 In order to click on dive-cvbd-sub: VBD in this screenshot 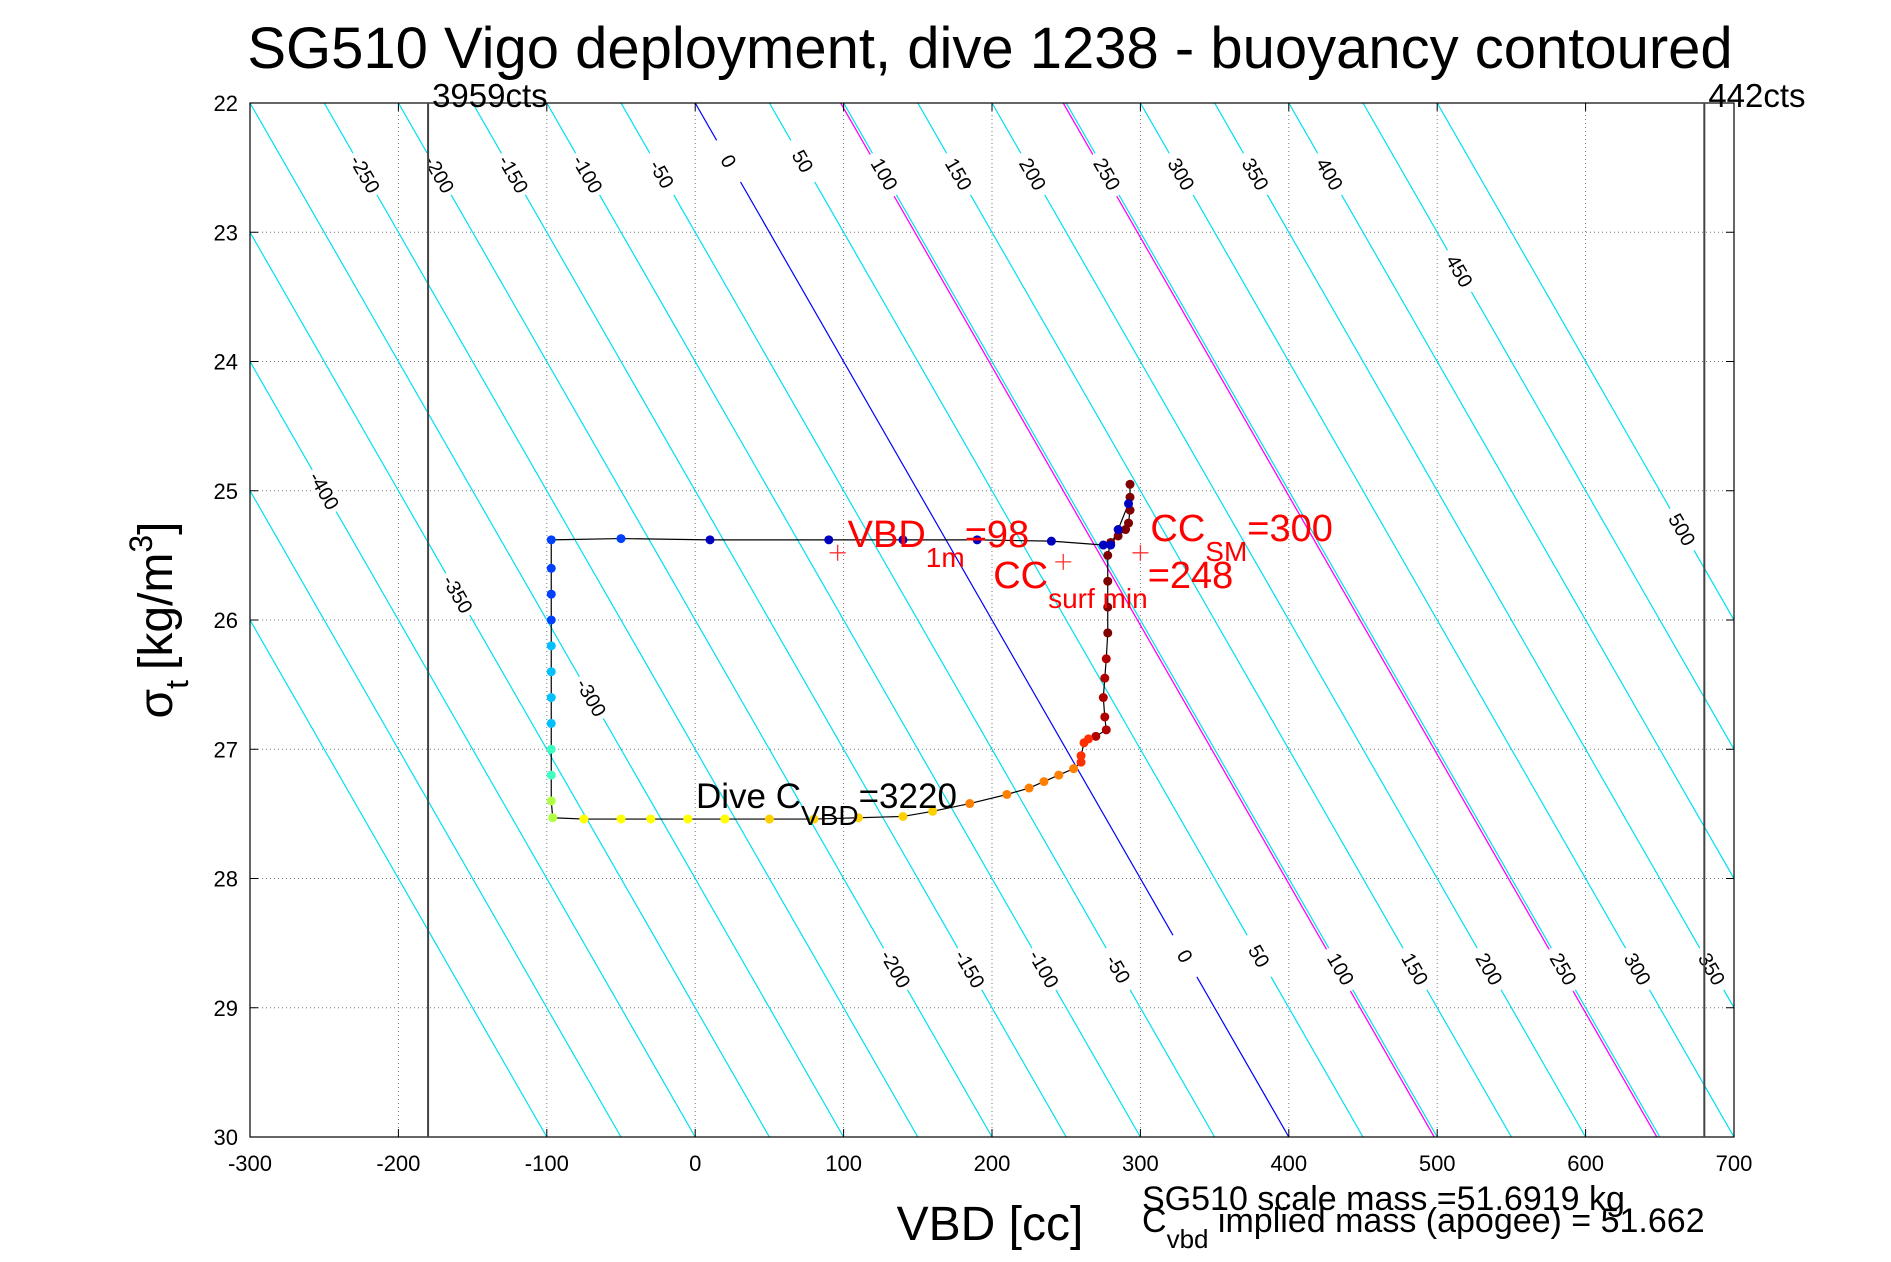, I will do `click(830, 815)`.